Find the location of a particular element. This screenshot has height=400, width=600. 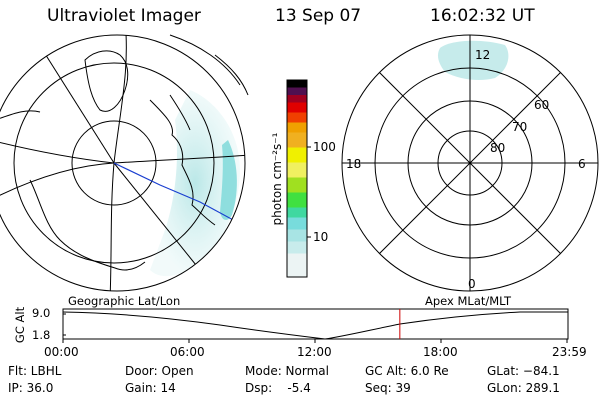

gc-alt-status: GC Alt: 6.0 Re is located at coordinates (407, 371).